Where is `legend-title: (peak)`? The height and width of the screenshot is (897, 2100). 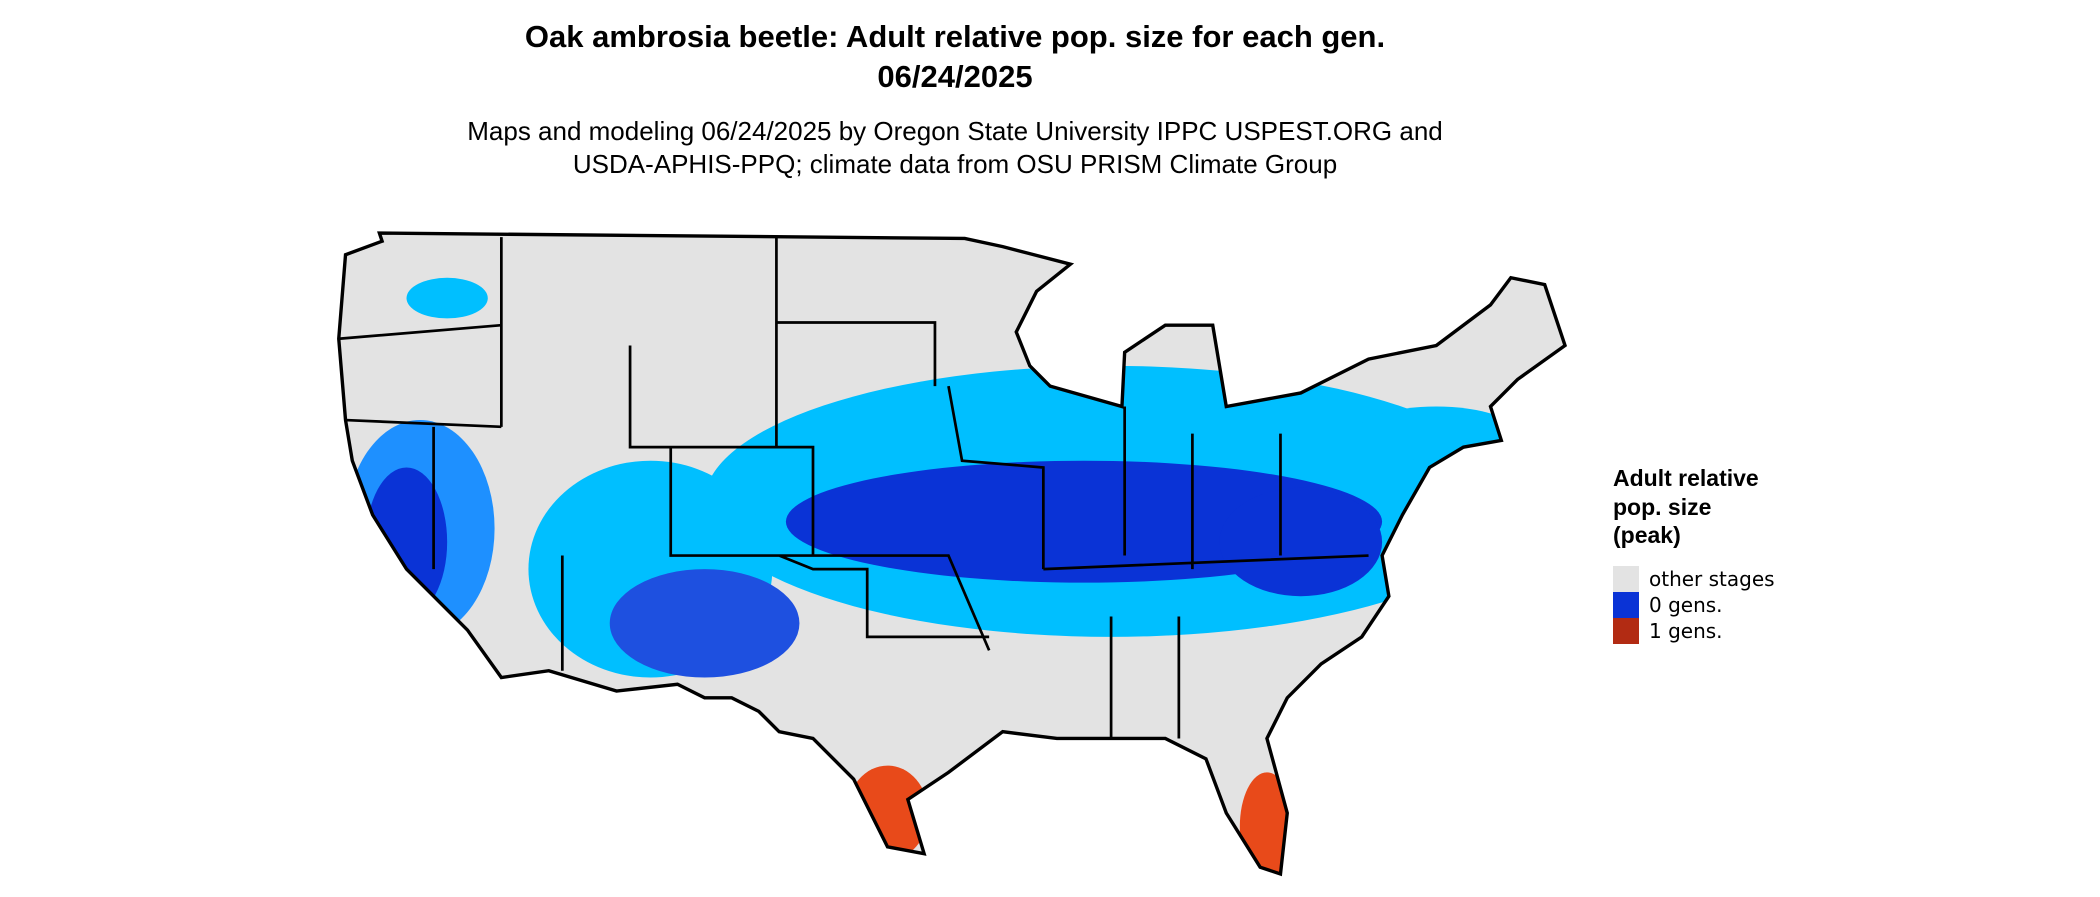 legend-title: (peak) is located at coordinates (1647, 535).